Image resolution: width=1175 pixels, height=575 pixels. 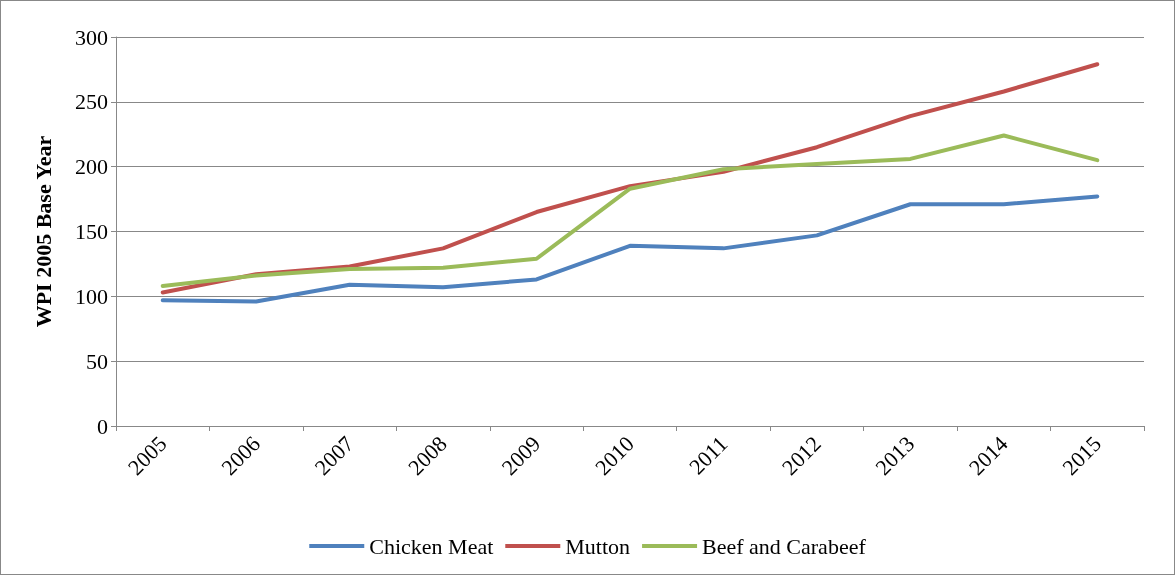 I want to click on legend-label: Chicken Meat, so click(x=431, y=546).